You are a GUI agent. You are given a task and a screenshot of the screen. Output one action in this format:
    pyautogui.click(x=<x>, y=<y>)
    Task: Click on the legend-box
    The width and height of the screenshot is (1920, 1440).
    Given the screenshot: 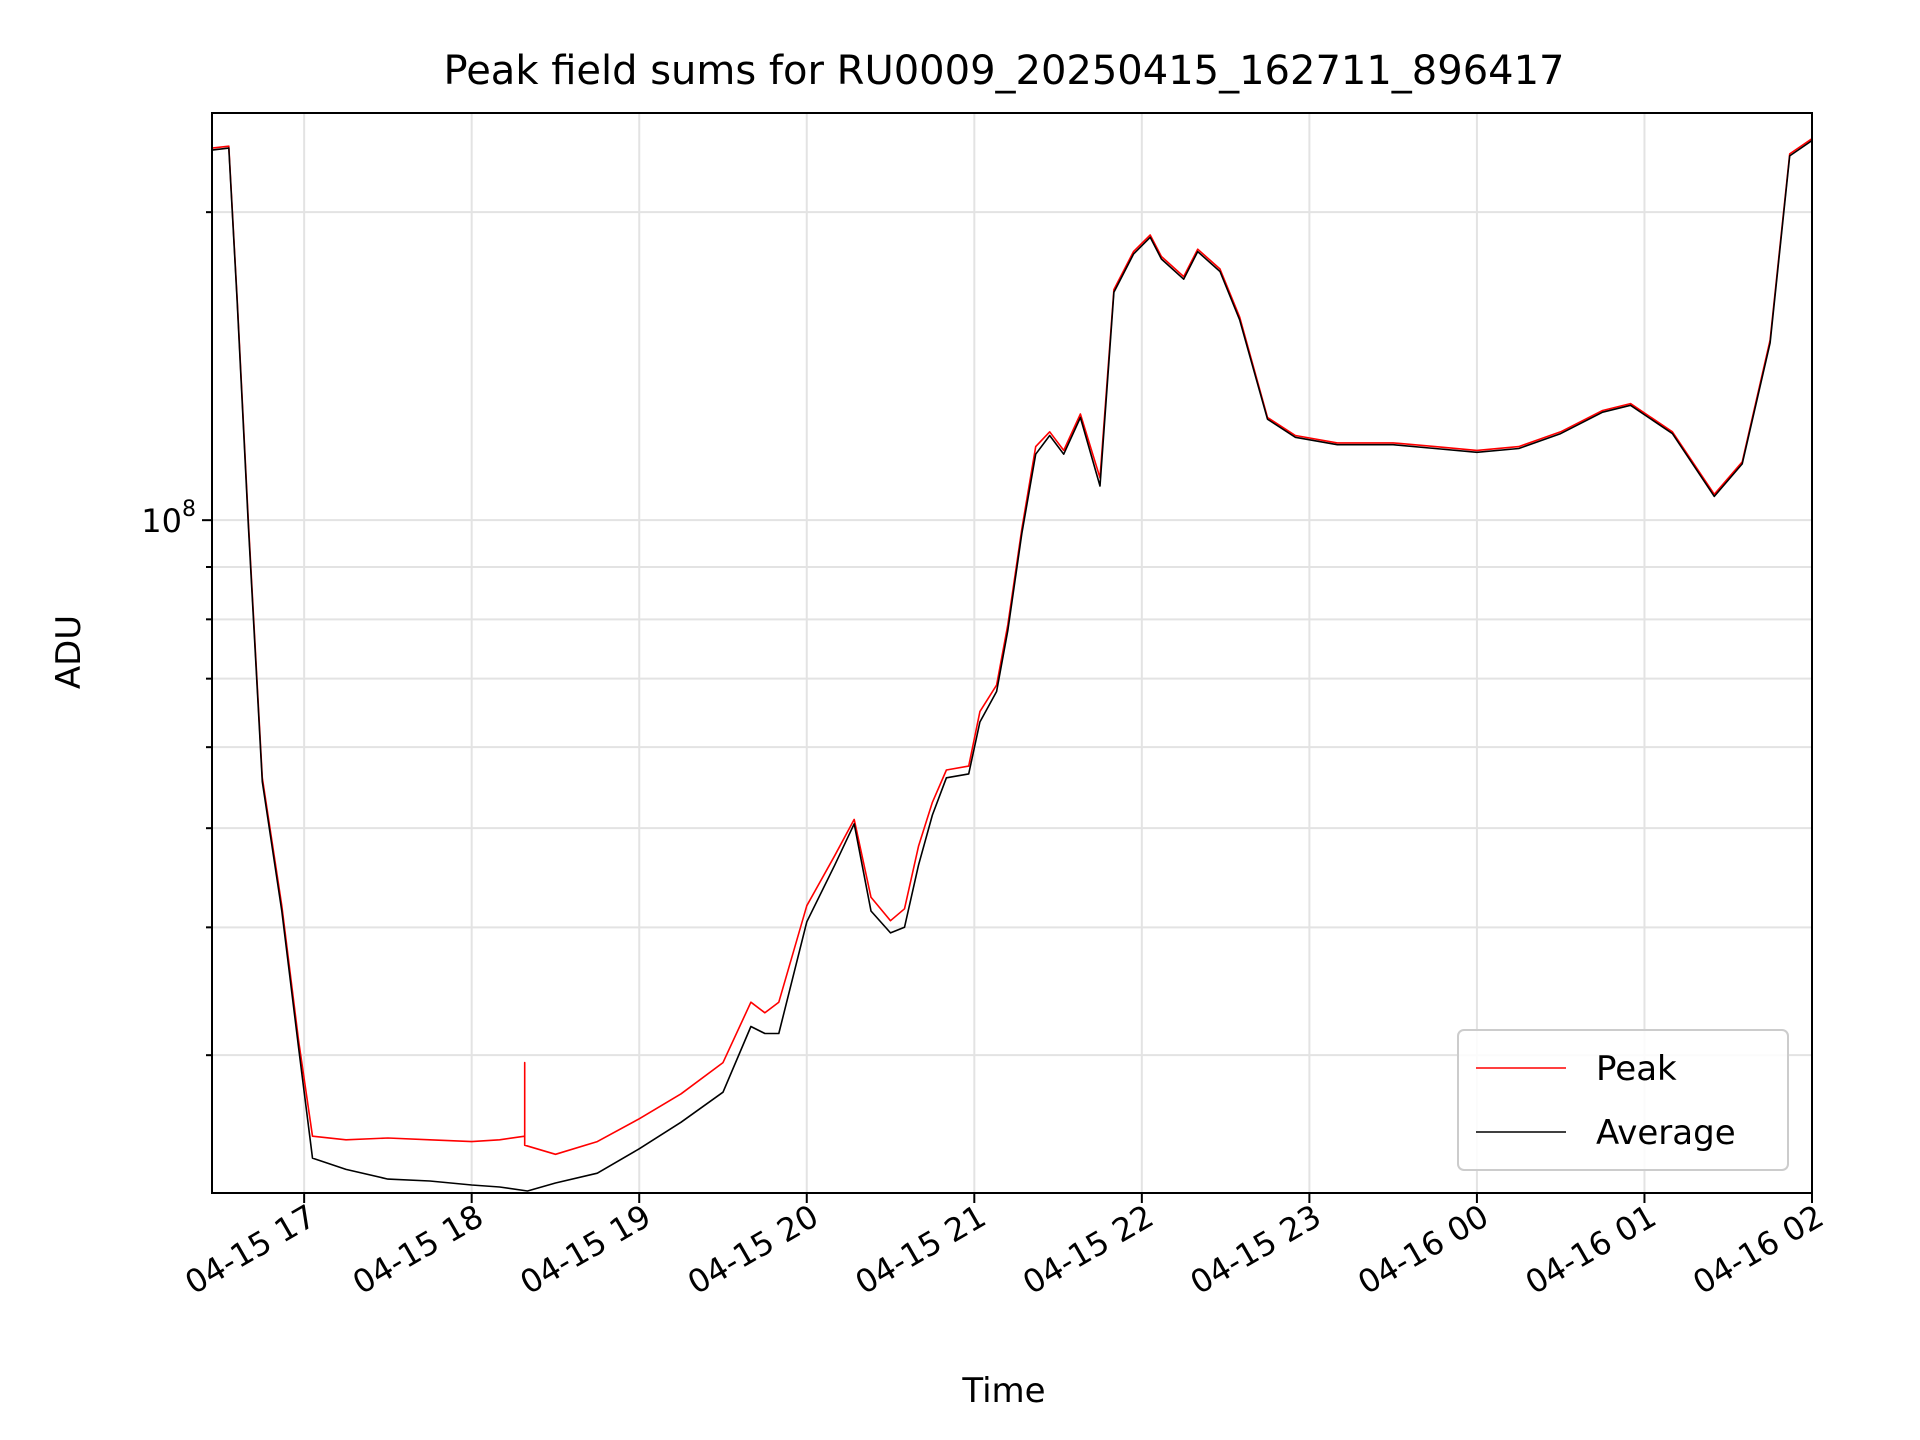 What is the action you would take?
    pyautogui.click(x=1623, y=1100)
    